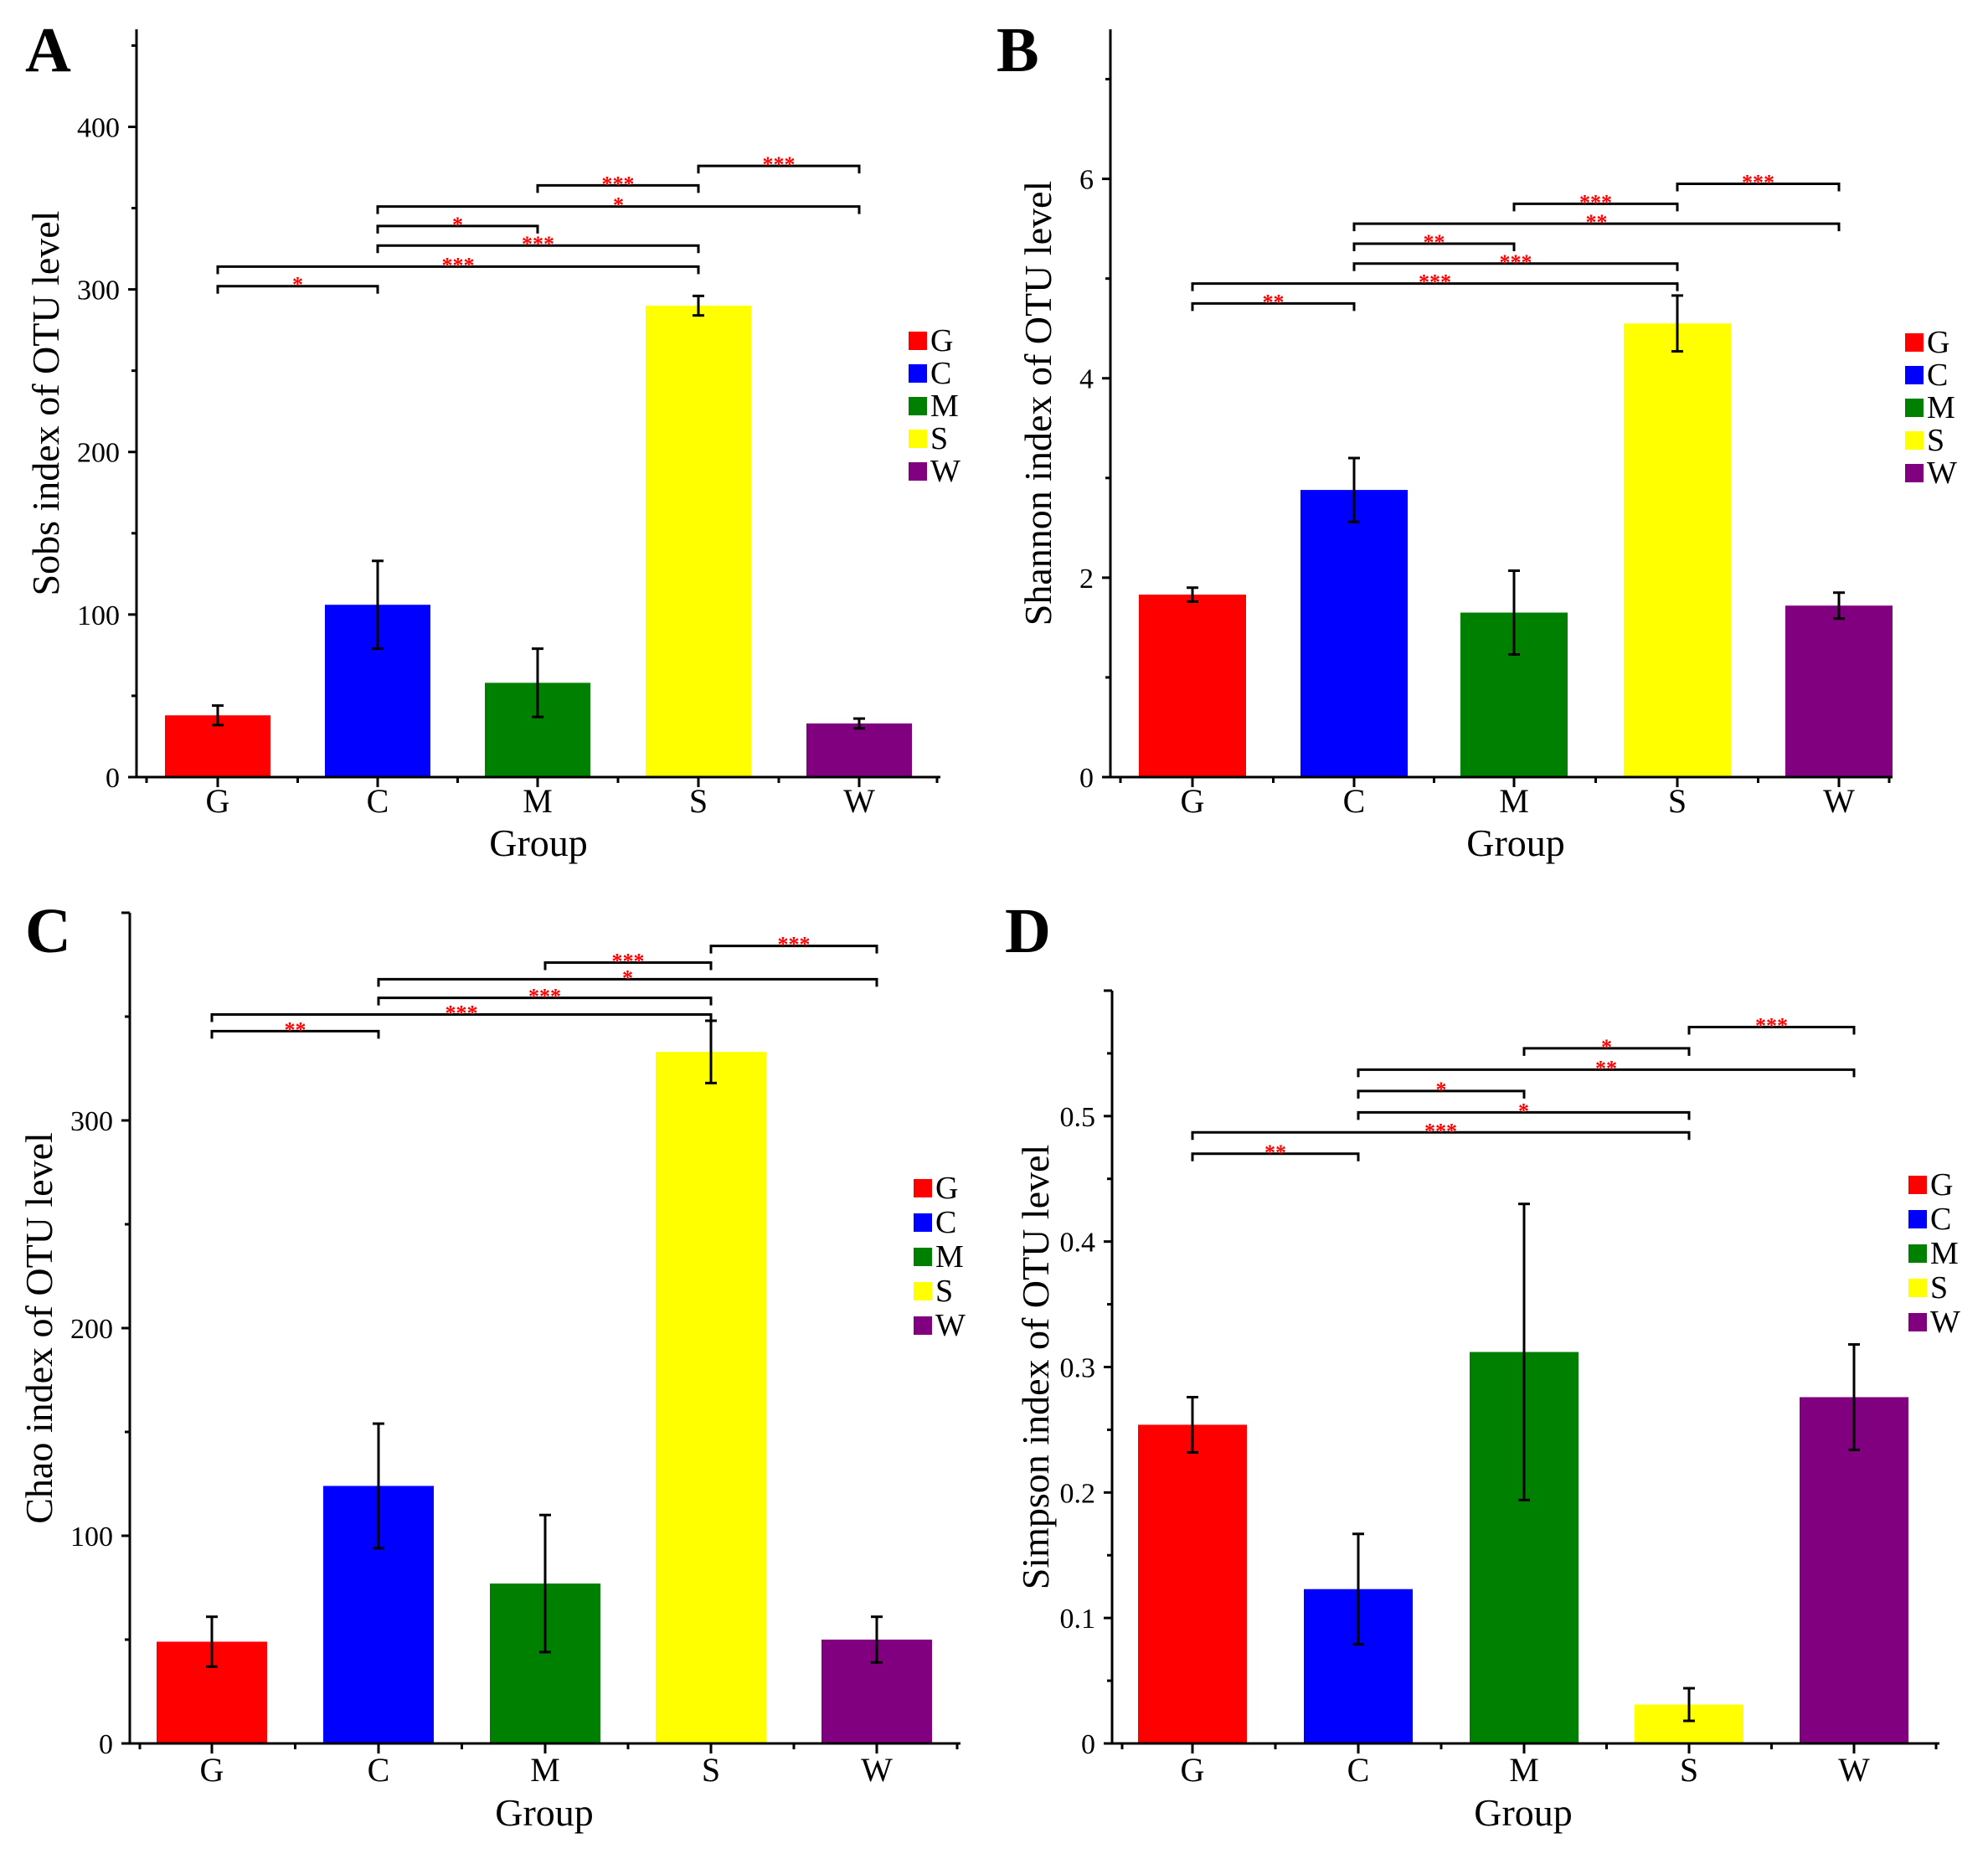 The width and height of the screenshot is (1988, 1859). Describe the element at coordinates (618, 206) in the screenshot. I see `significance-bracket-C-W: *` at that location.